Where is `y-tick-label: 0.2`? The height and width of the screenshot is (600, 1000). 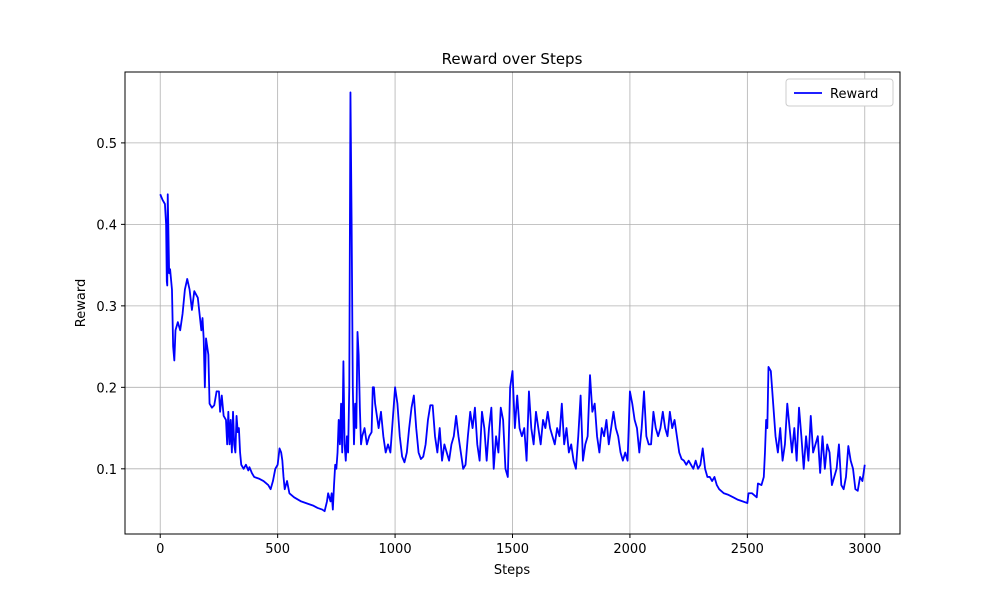 y-tick-label: 0.2 is located at coordinates (106, 388).